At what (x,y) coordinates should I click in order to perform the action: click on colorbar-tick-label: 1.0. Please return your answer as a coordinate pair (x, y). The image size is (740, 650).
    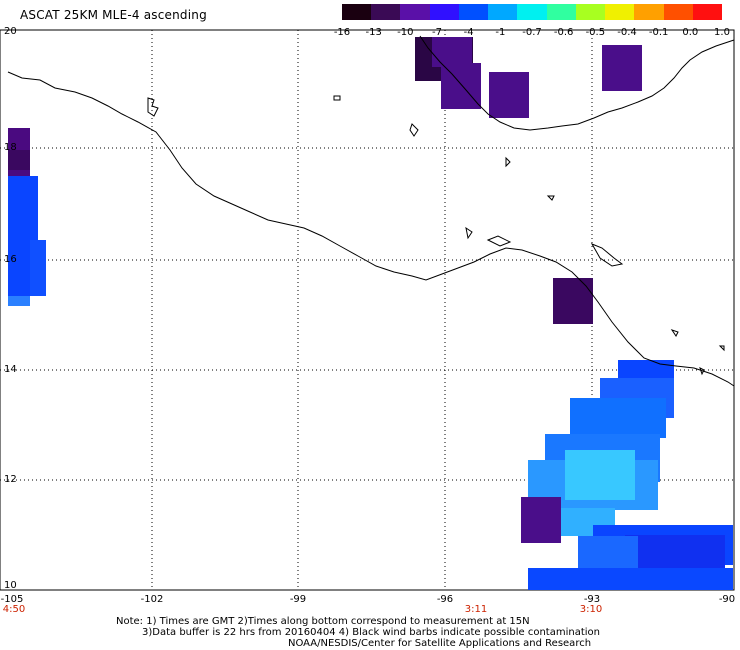
    Looking at the image, I should click on (722, 32).